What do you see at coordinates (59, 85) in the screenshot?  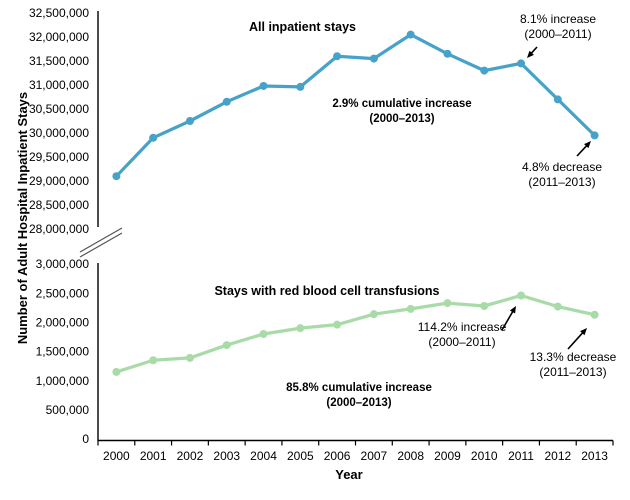 I see `y-tick-label: 31,000,000` at bounding box center [59, 85].